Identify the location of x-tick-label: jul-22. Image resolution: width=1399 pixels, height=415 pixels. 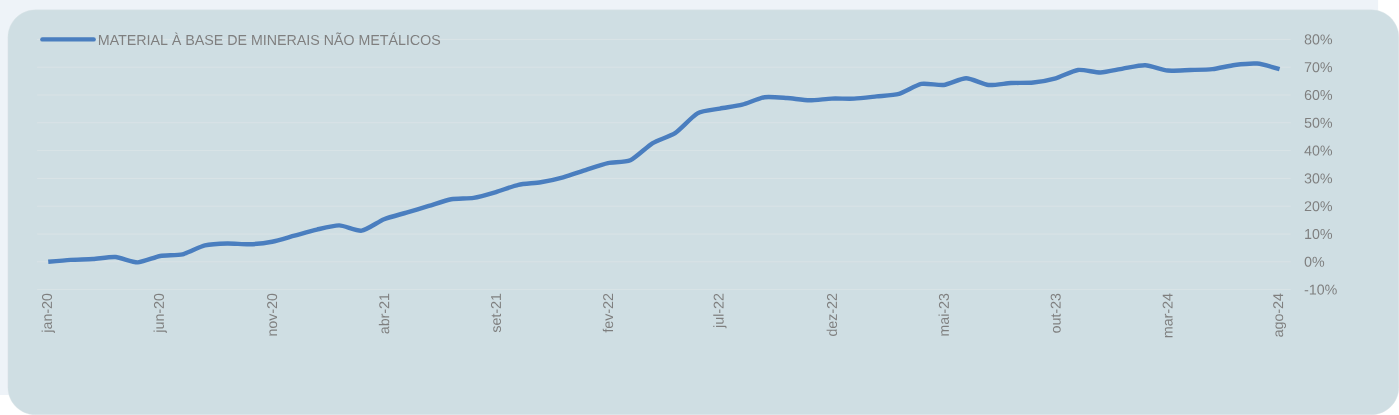
(720, 311).